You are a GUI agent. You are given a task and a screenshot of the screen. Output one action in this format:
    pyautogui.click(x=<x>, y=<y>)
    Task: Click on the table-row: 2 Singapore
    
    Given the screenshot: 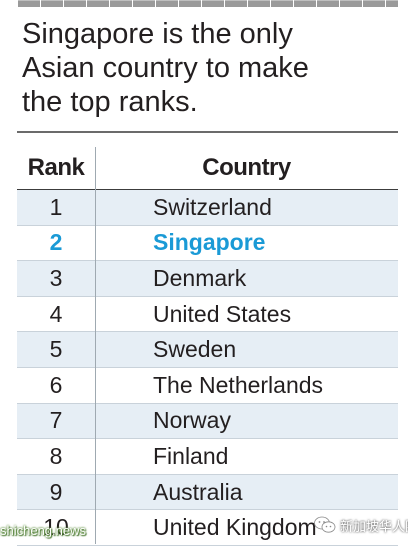 What is the action you would take?
    pyautogui.click(x=207, y=244)
    